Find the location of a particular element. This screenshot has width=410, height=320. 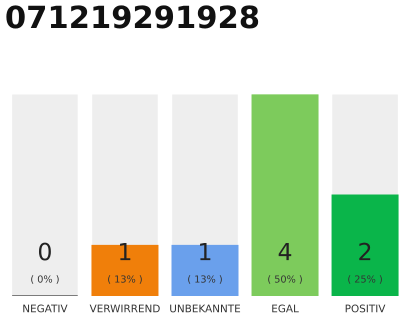

x-tick-label: UNBEKANNTE is located at coordinates (205, 308).